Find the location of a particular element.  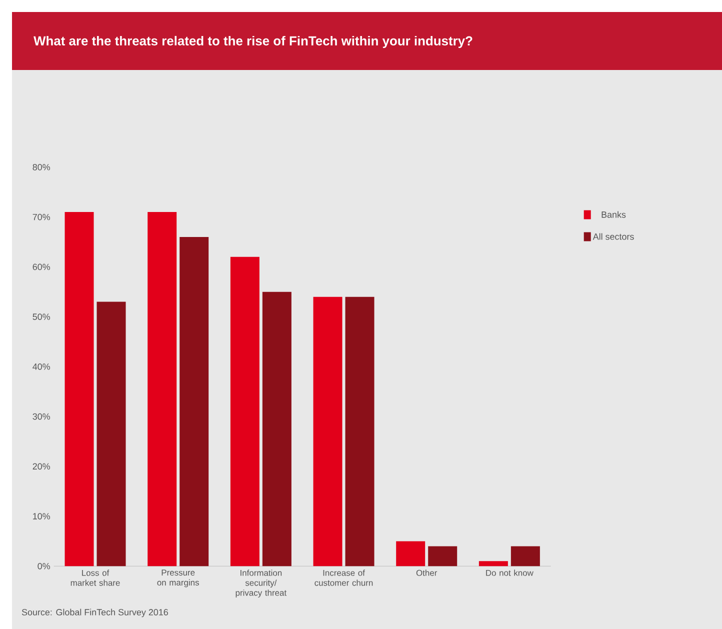

y-tick-label: 80% is located at coordinates (41, 167).